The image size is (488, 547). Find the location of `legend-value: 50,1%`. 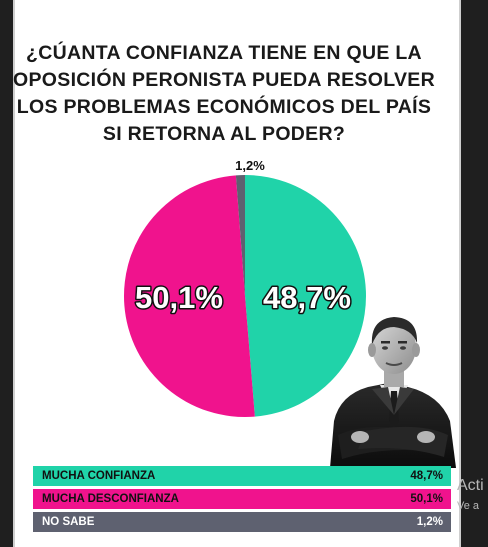

legend-value: 50,1% is located at coordinates (426, 499).